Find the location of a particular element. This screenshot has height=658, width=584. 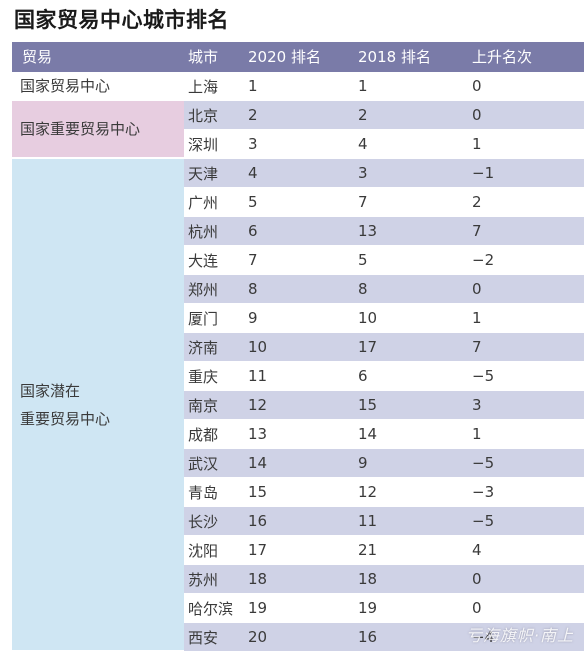

table-row: 长沙 16 11 −5 is located at coordinates (384, 521).